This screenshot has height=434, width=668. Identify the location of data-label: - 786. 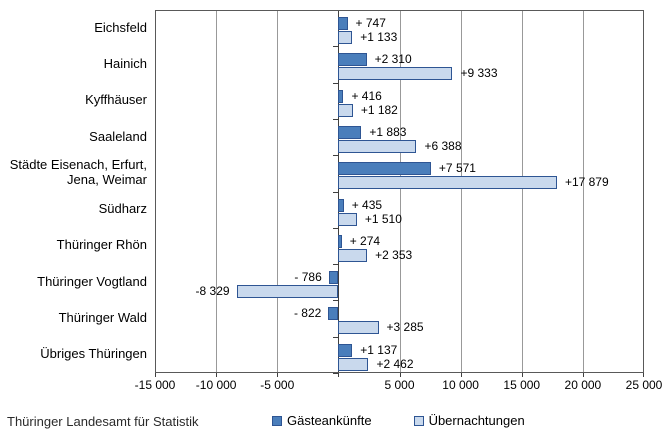
(308, 277).